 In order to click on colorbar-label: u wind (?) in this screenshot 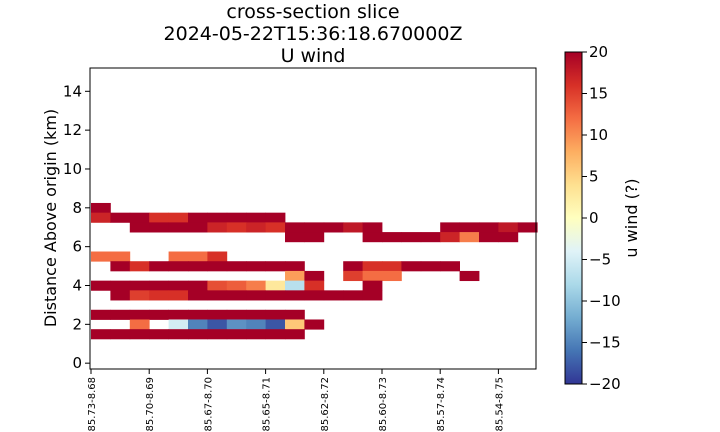, I will do `click(631, 217)`.